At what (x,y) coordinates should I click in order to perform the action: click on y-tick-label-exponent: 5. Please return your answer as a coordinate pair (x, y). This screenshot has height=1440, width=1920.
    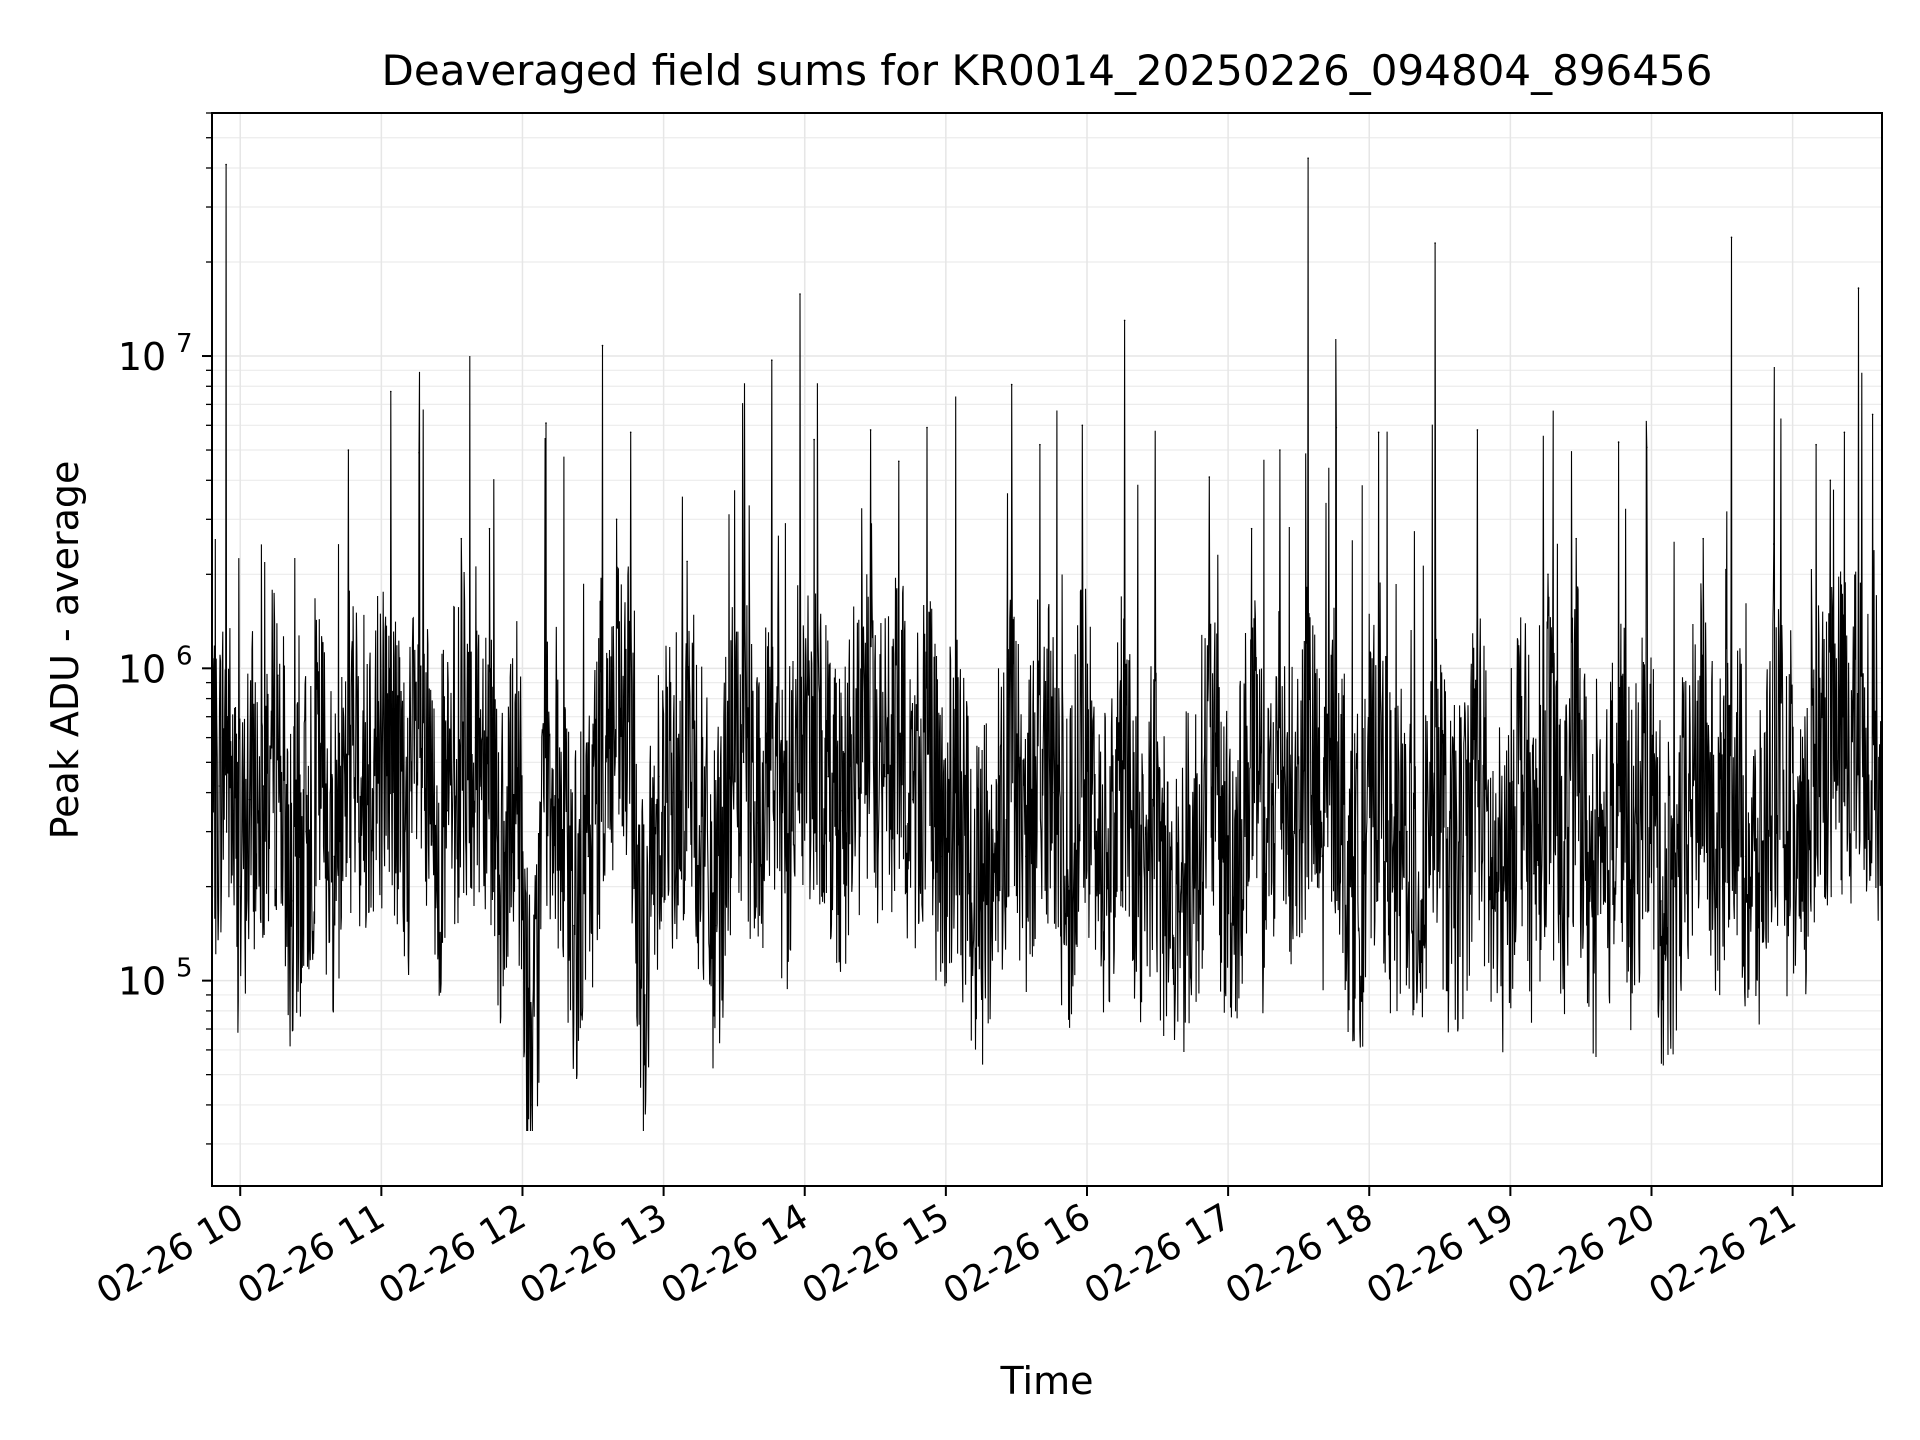
    Looking at the image, I should click on (184, 969).